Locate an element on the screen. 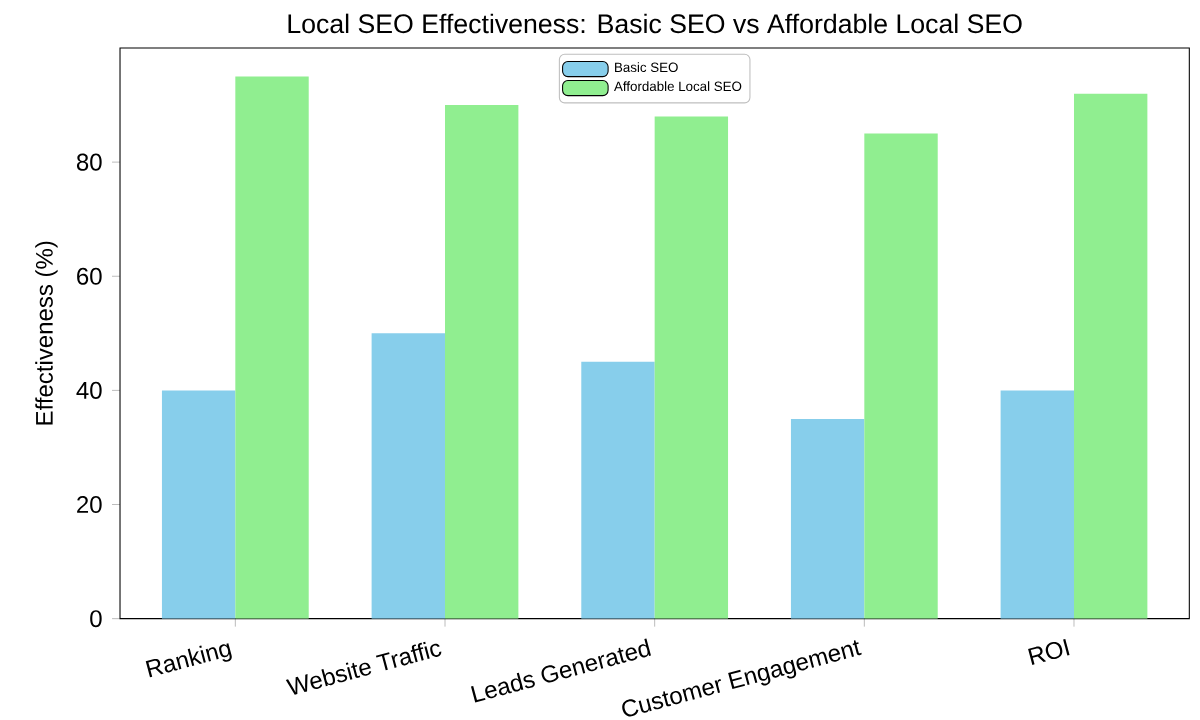 The image size is (1200, 720). y-tick-label: 80 is located at coordinates (89, 162).